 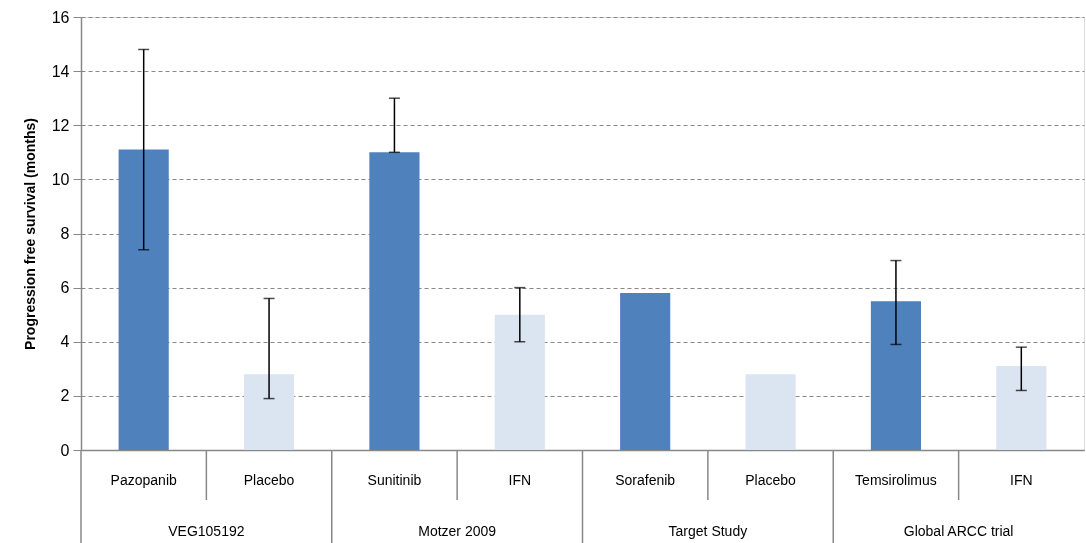 I want to click on y-tick-label: 6, so click(x=65, y=288).